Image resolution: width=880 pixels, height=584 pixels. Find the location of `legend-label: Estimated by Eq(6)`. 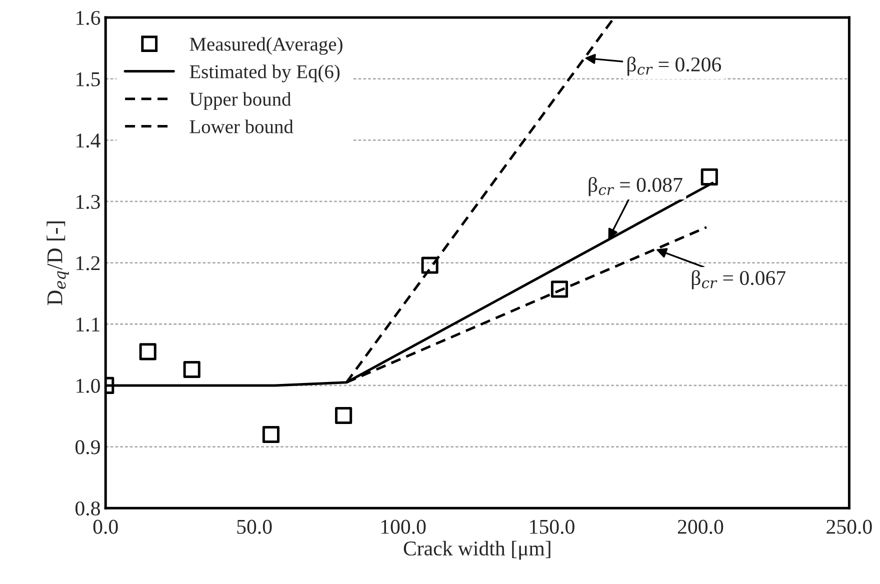

legend-label: Estimated by Eq(6) is located at coordinates (265, 73).